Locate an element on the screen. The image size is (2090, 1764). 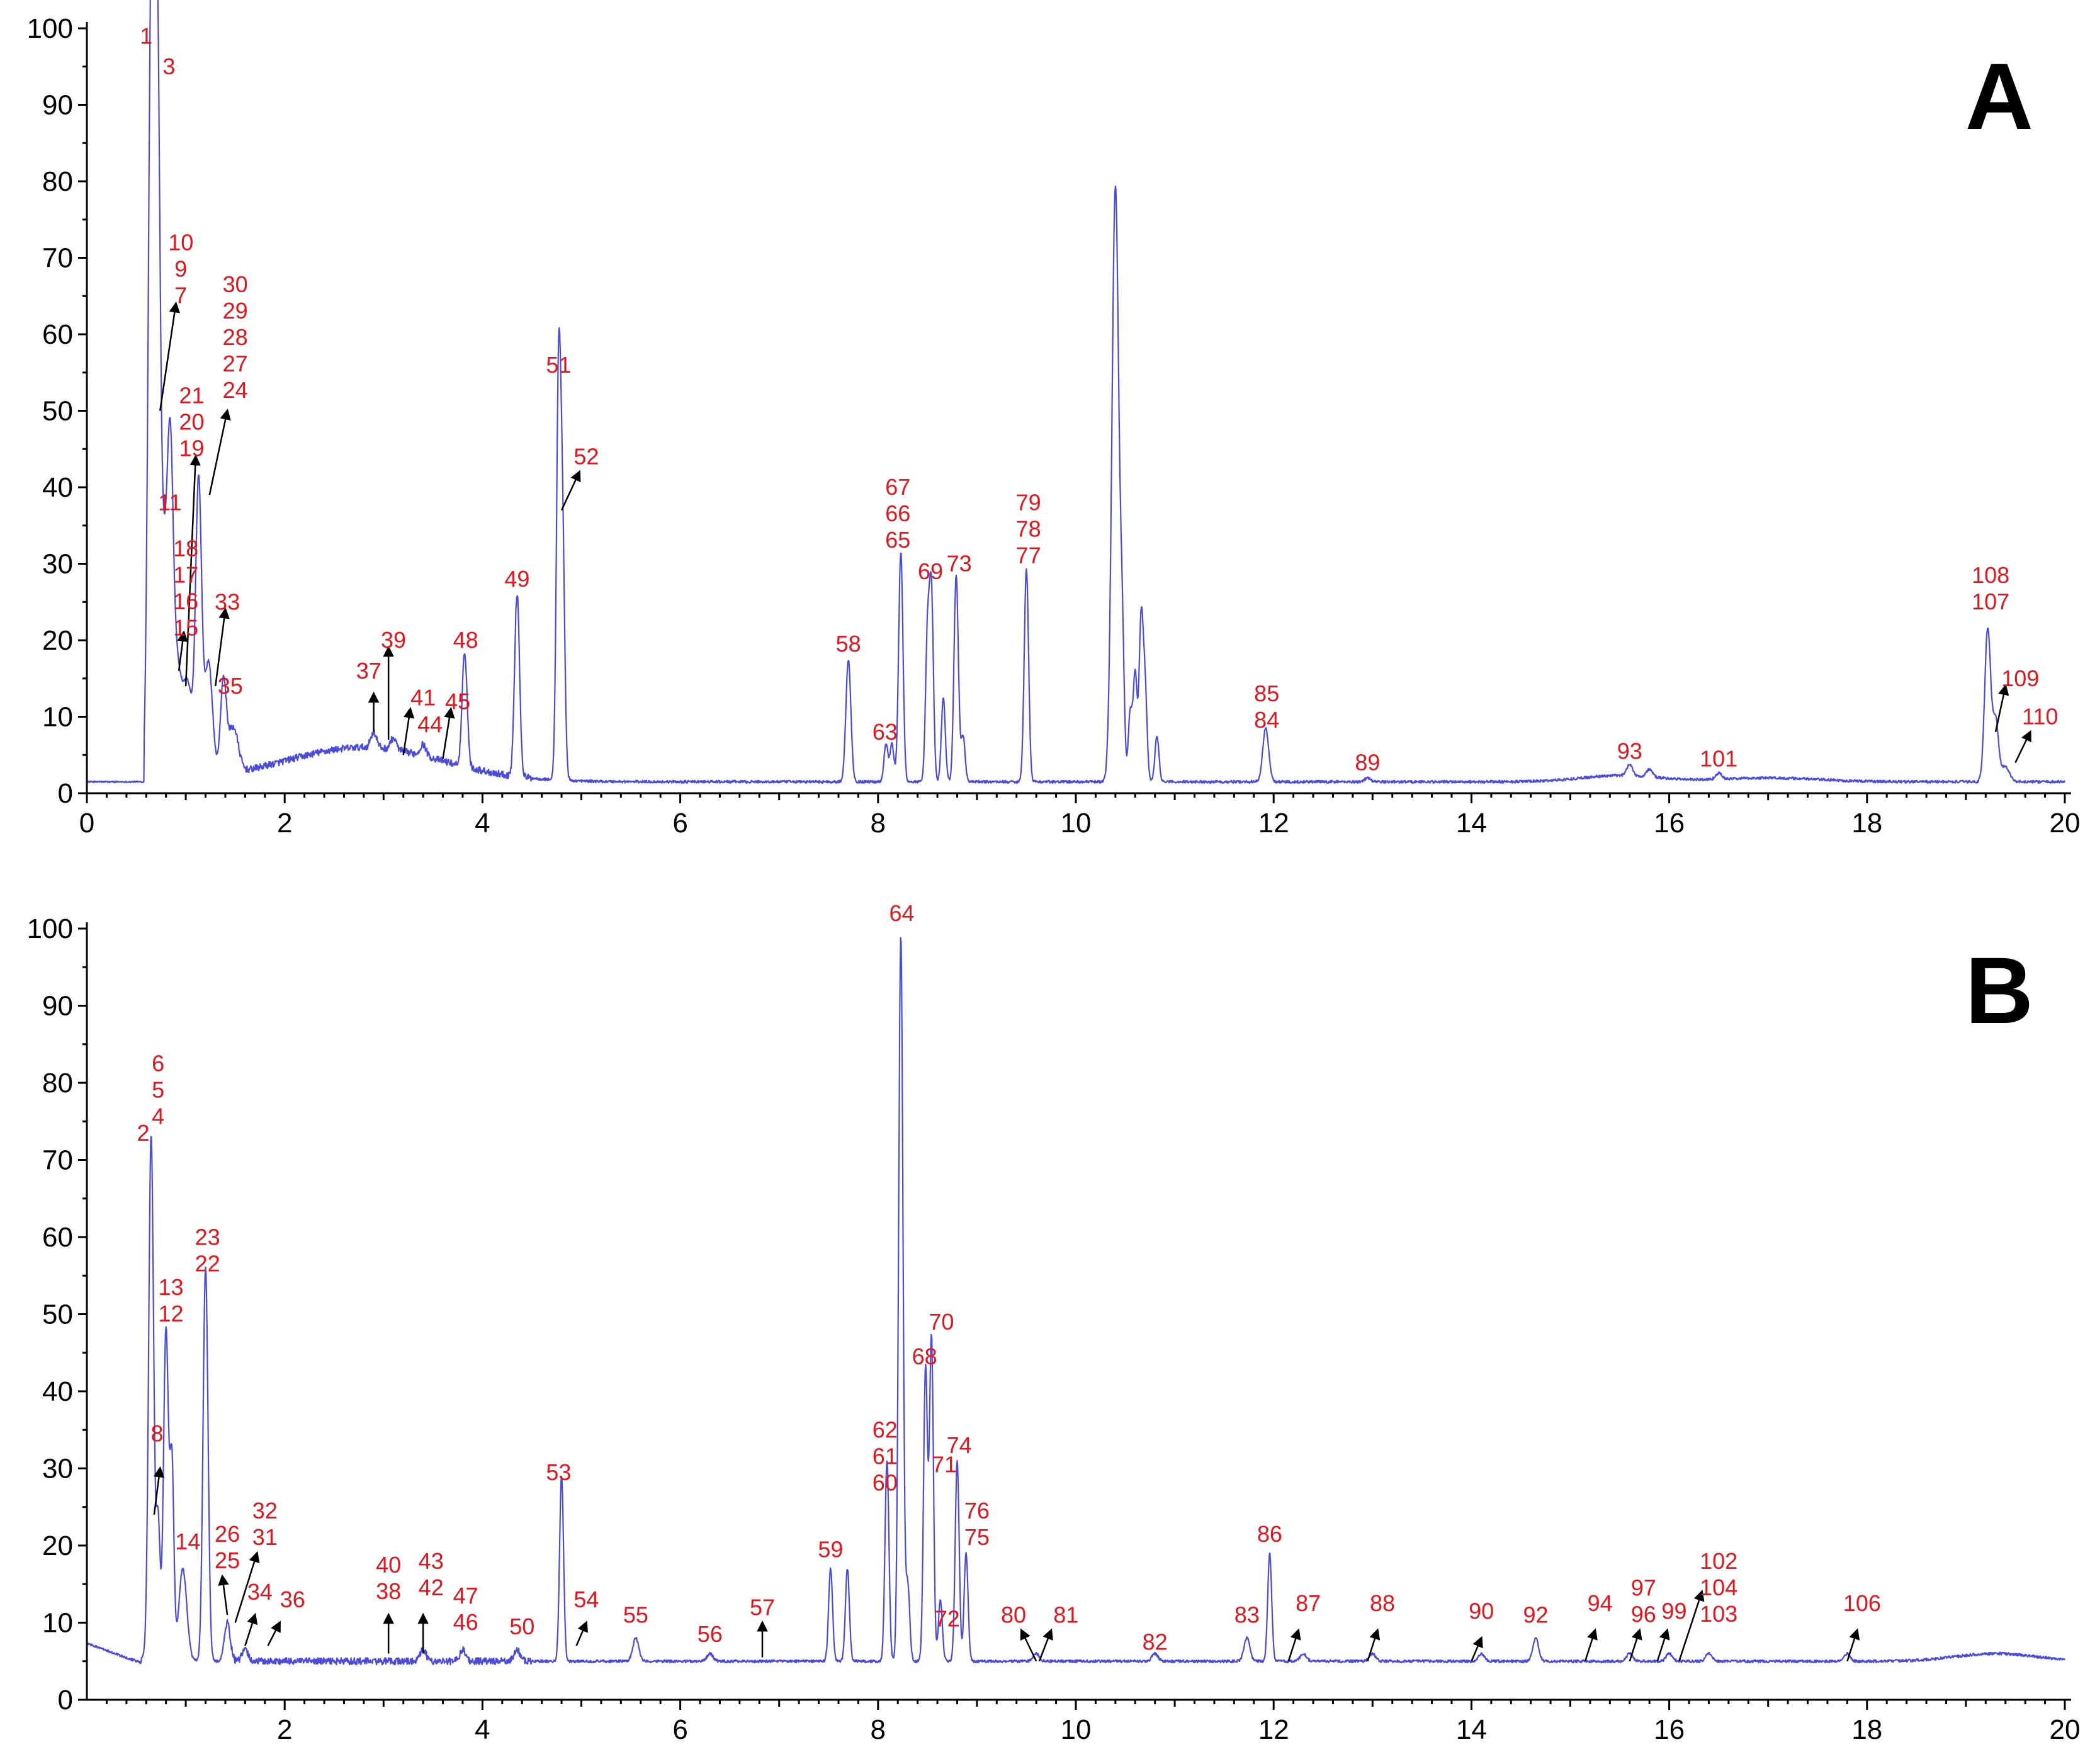
peak-label: 16 is located at coordinates (185, 601).